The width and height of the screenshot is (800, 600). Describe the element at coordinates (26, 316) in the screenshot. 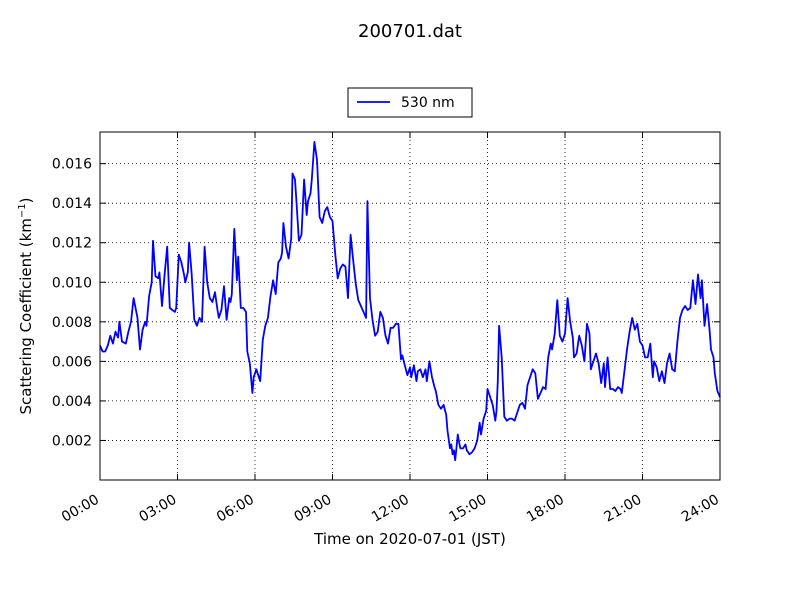

I see `y-axis-label-main: Scattering Coefficient (km` at that location.